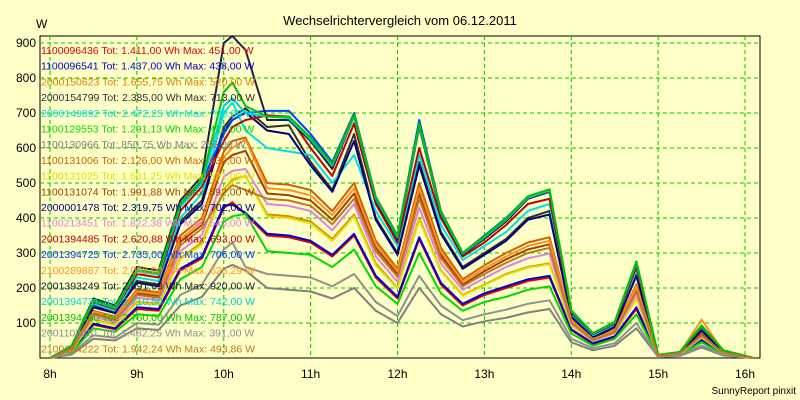 The width and height of the screenshot is (800, 400). What do you see at coordinates (49, 374) in the screenshot?
I see `x-tick-label: 8h` at bounding box center [49, 374].